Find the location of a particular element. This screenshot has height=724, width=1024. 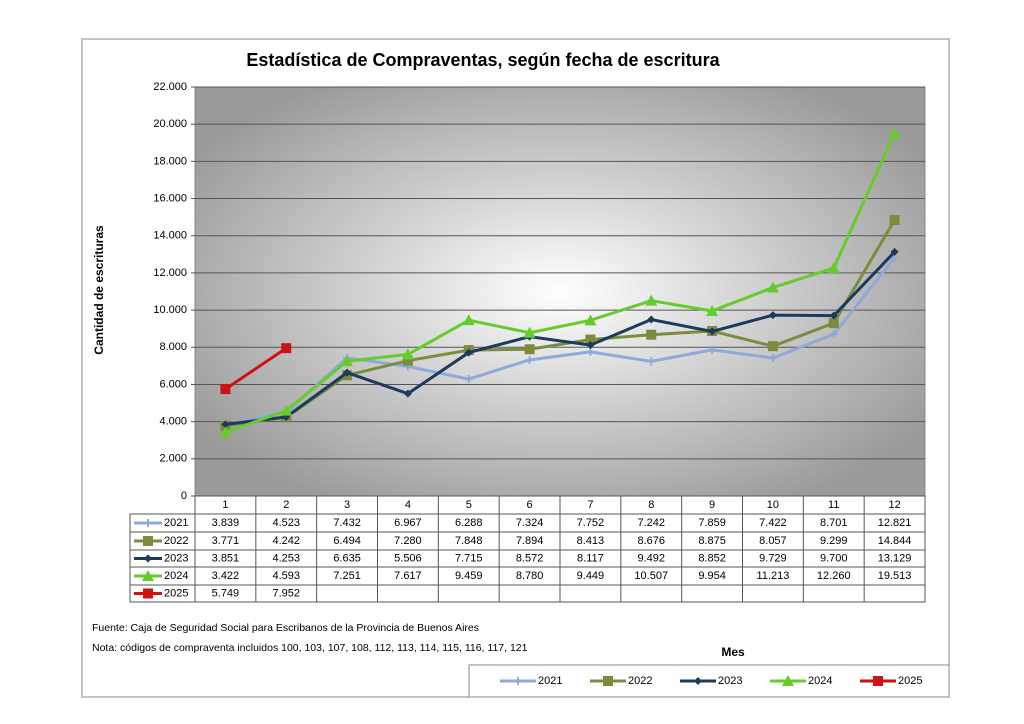

table-cell: 9.729 is located at coordinates (773, 558).